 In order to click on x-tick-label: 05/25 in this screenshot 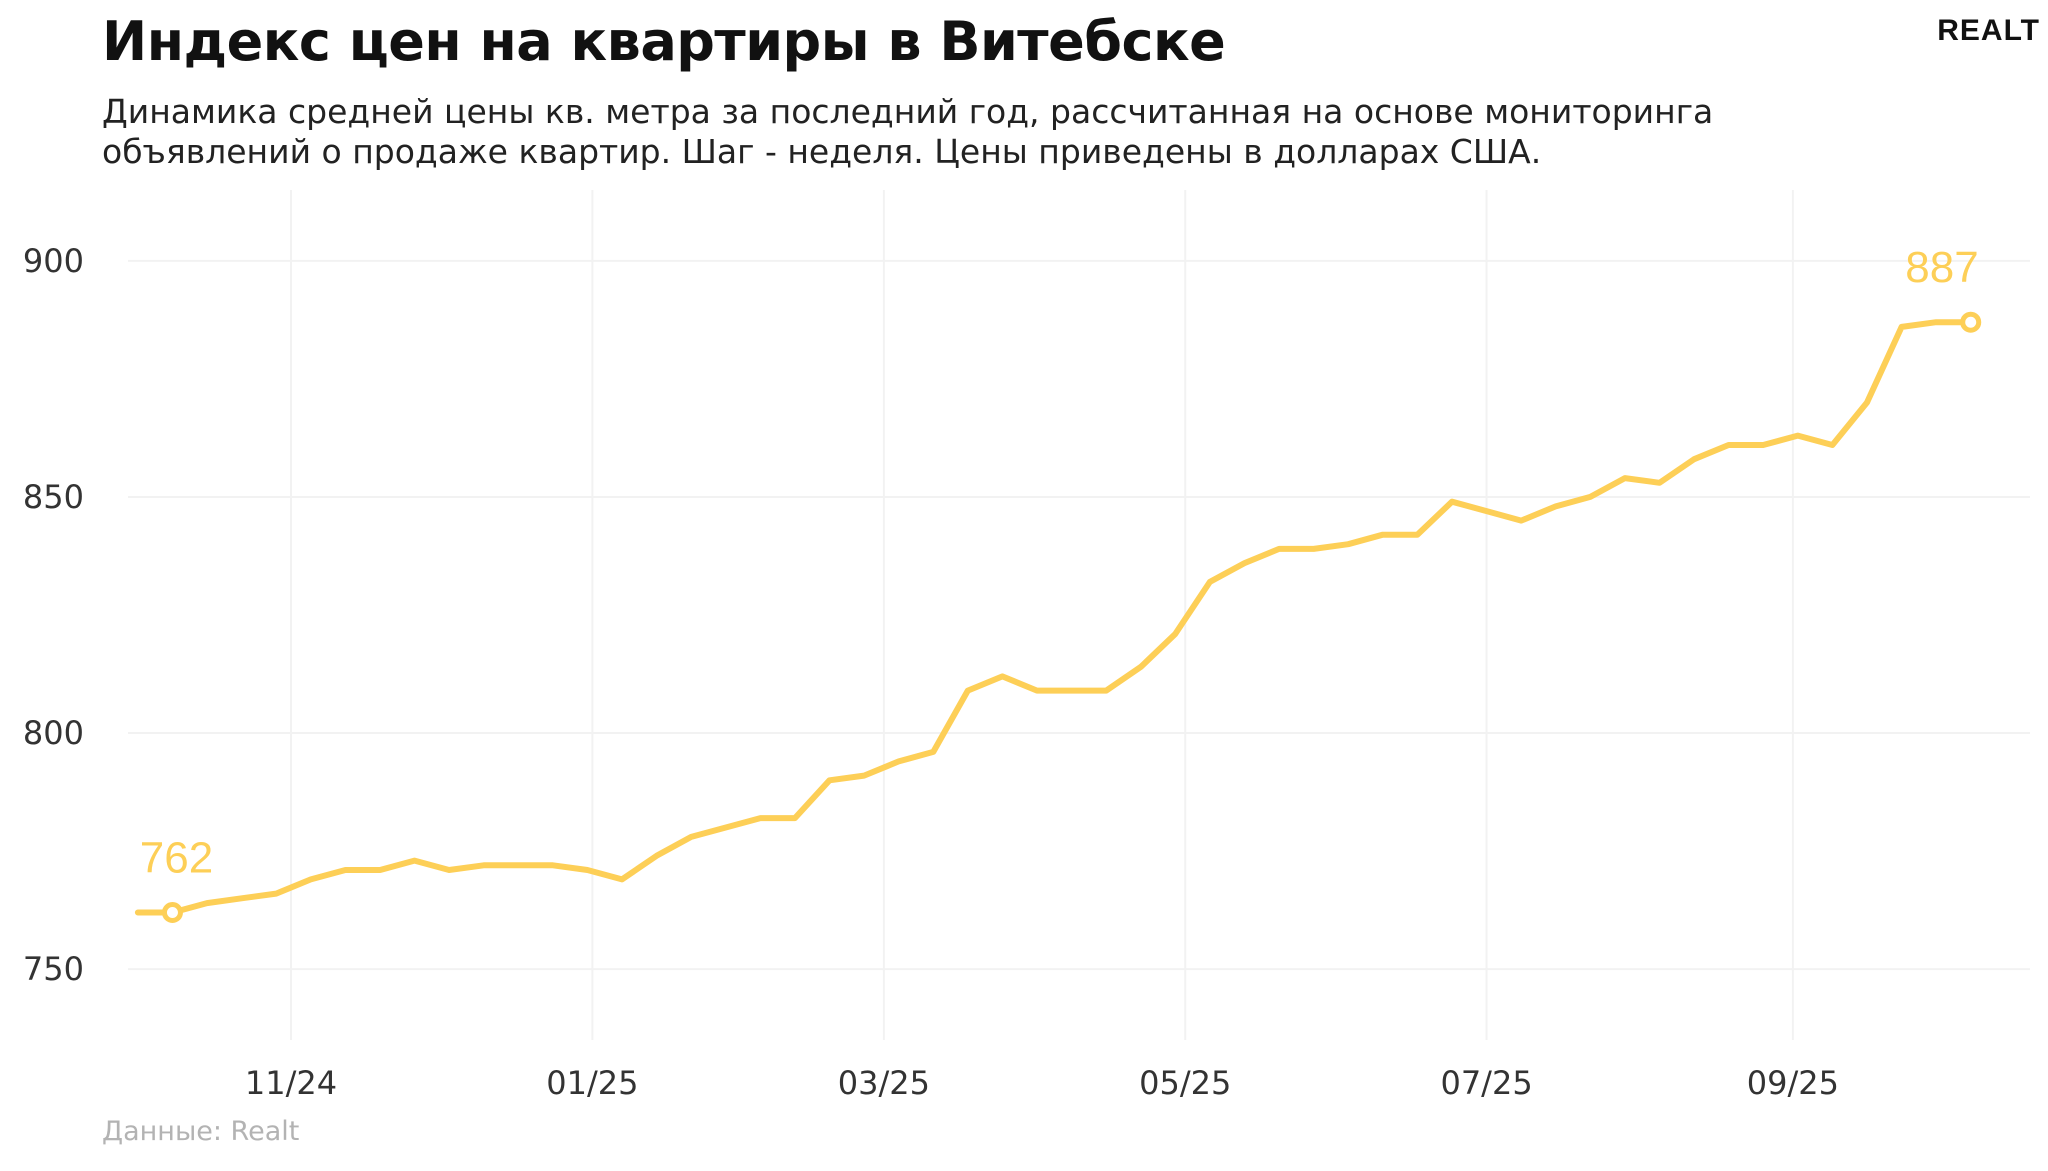, I will do `click(1185, 1083)`.